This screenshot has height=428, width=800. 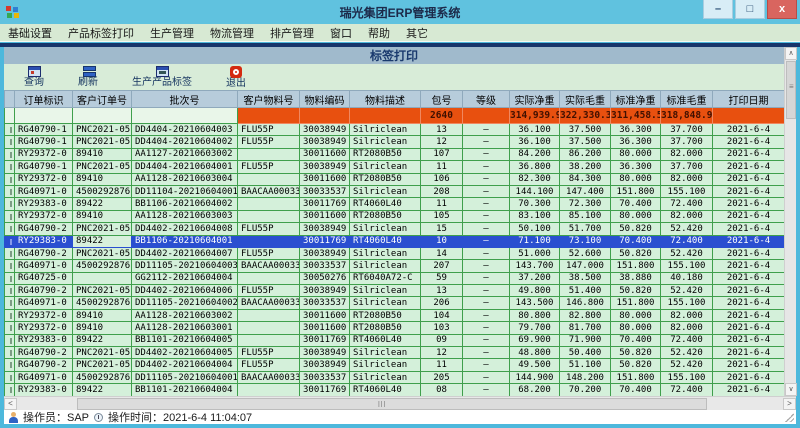 What do you see at coordinates (534, 241) in the screenshot?
I see `table-cell: 71.100` at bounding box center [534, 241].